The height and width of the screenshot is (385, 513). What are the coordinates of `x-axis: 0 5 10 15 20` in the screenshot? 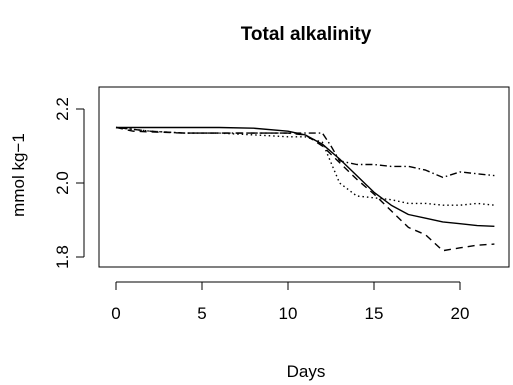 It's located at (290, 302).